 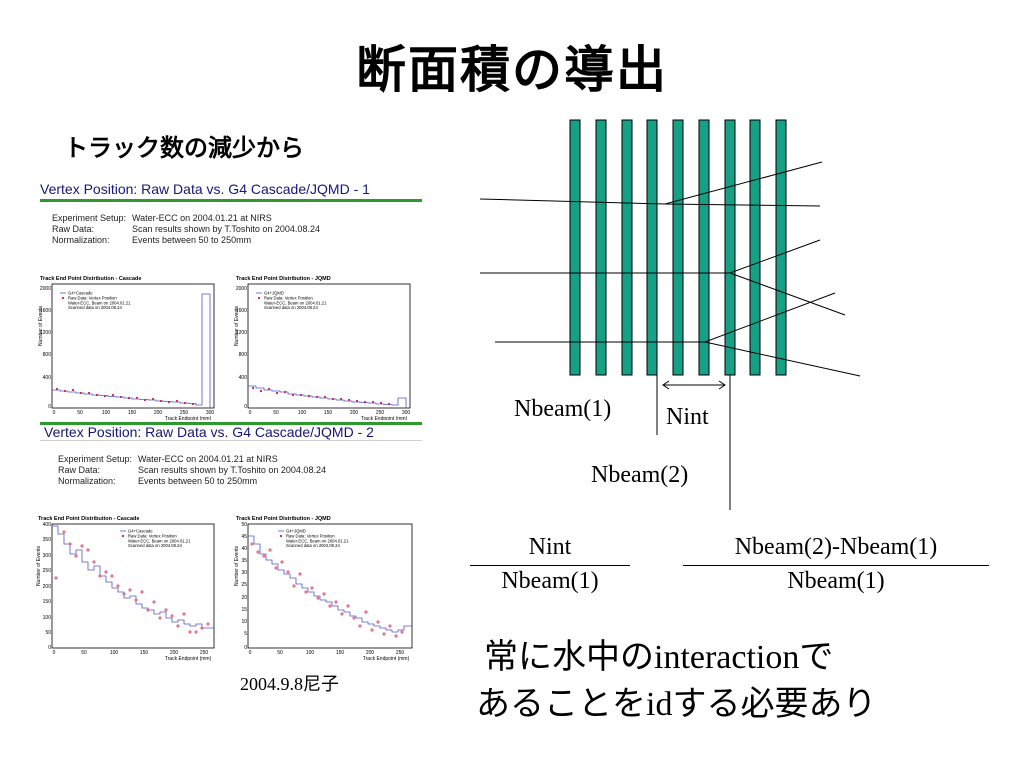 What do you see at coordinates (787, 294) in the screenshot?
I see `track-2b` at bounding box center [787, 294].